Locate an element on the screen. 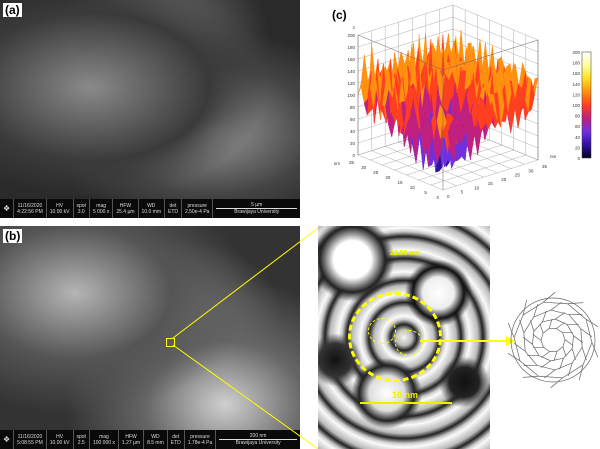  colorbar is located at coordinates (586, 105).